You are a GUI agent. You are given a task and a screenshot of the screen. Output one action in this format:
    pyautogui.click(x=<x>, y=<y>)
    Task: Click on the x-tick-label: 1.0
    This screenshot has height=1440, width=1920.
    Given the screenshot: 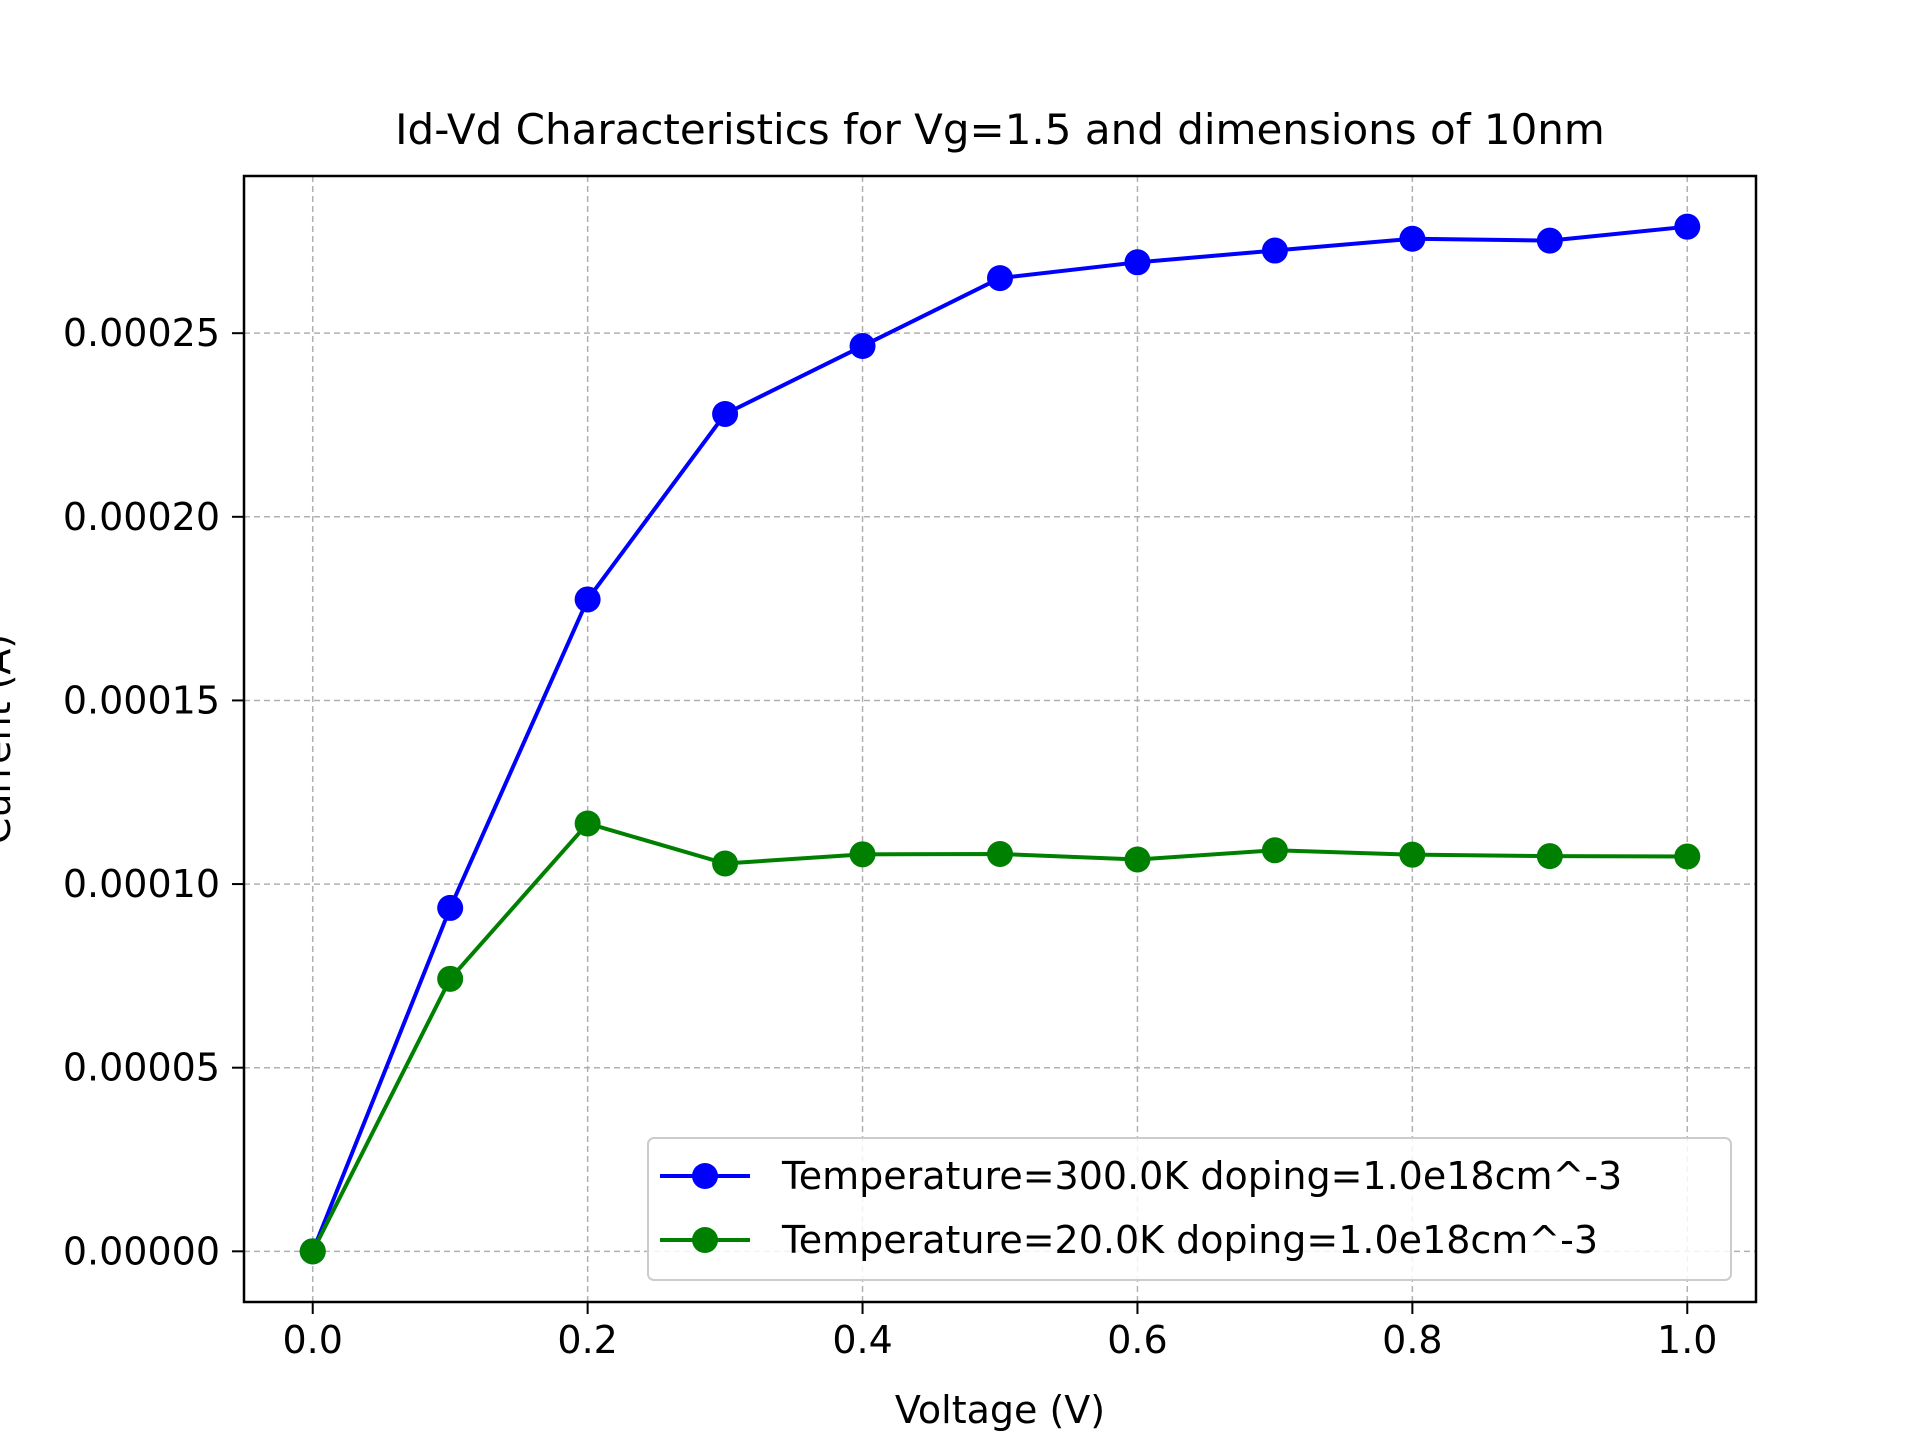 What is the action you would take?
    pyautogui.click(x=1687, y=1340)
    